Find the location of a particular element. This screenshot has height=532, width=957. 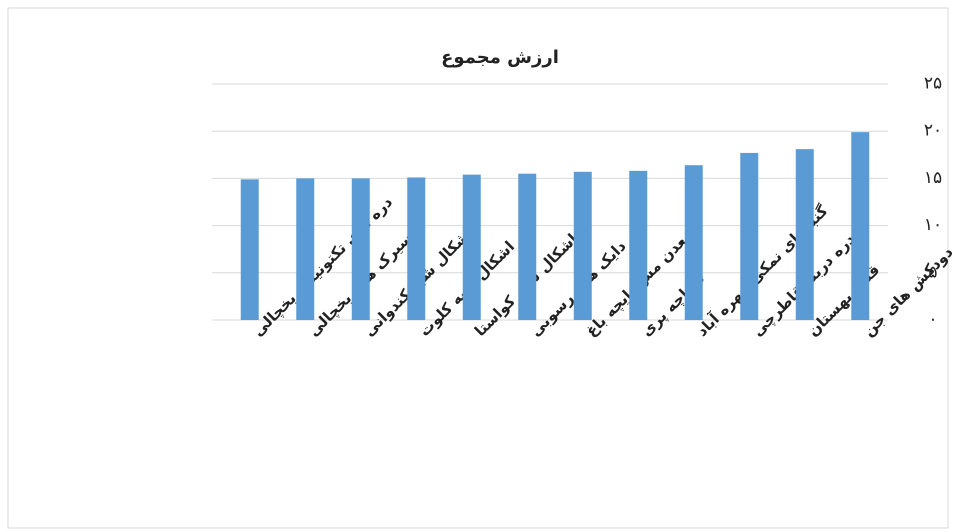

chart-title: ارزش مجموع is located at coordinates (500, 57).